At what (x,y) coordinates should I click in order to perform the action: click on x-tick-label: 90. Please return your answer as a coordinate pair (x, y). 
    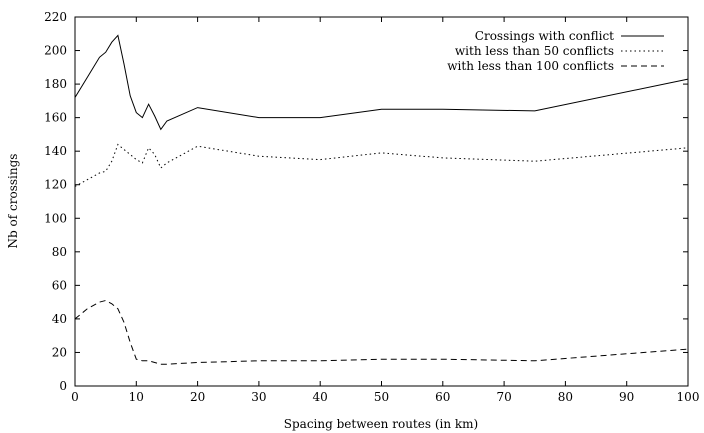
    Looking at the image, I should click on (626, 397).